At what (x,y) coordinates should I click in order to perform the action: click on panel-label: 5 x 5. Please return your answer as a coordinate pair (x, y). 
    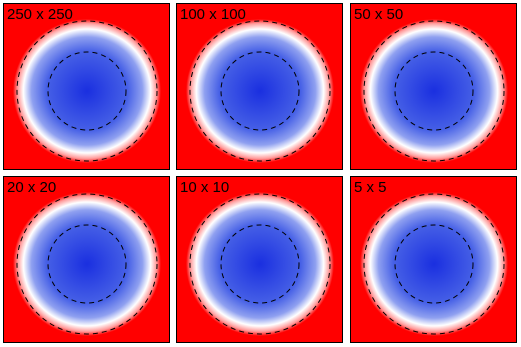
    Looking at the image, I should click on (370, 187).